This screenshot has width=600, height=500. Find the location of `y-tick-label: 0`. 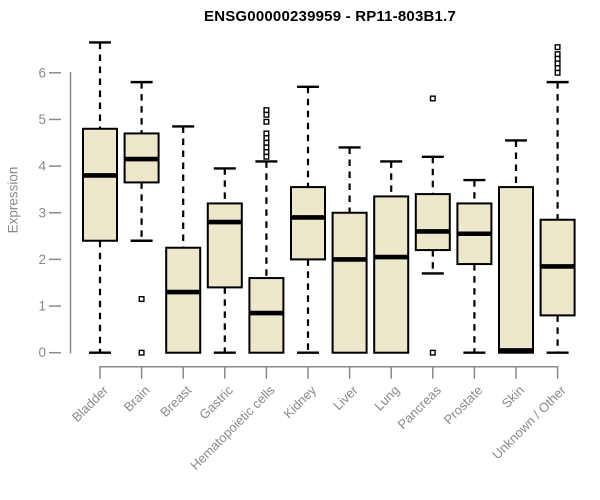

y-tick-label: 0 is located at coordinates (42, 352).